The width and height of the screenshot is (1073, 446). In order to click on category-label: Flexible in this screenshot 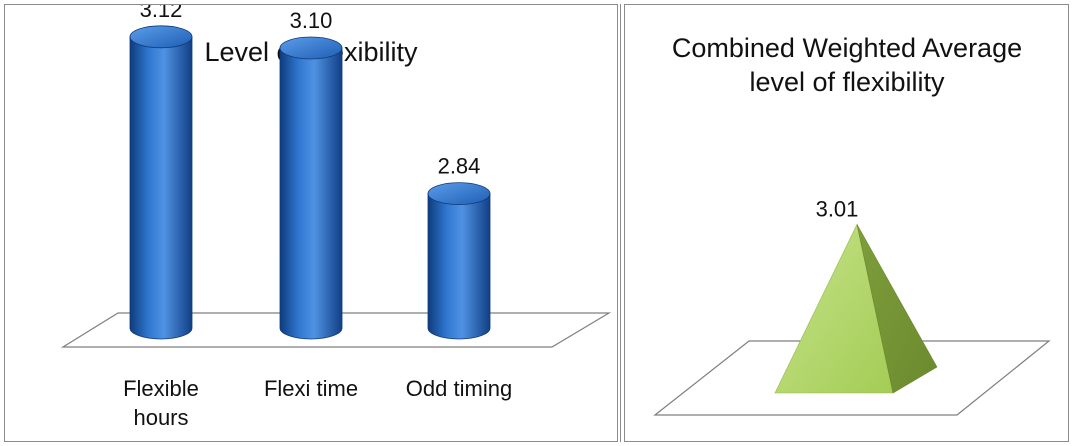, I will do `click(161, 388)`.